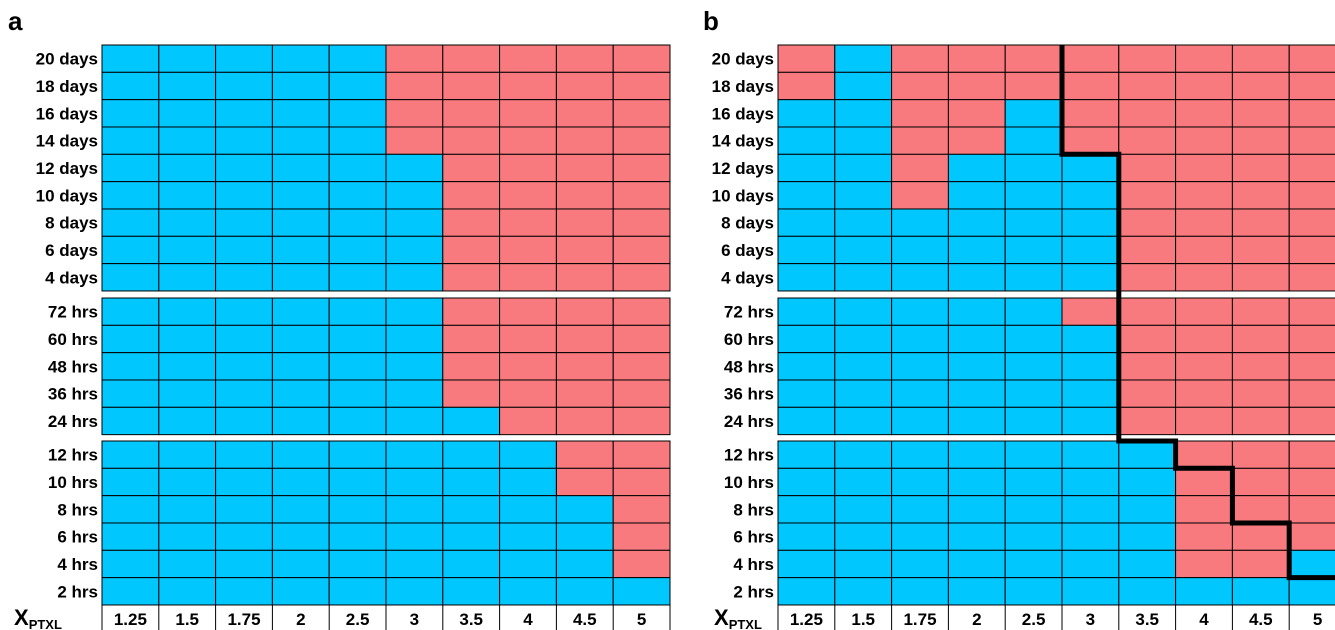 The height and width of the screenshot is (630, 1335). What do you see at coordinates (73, 394) in the screenshot?
I see `row-label: 36 hrs` at bounding box center [73, 394].